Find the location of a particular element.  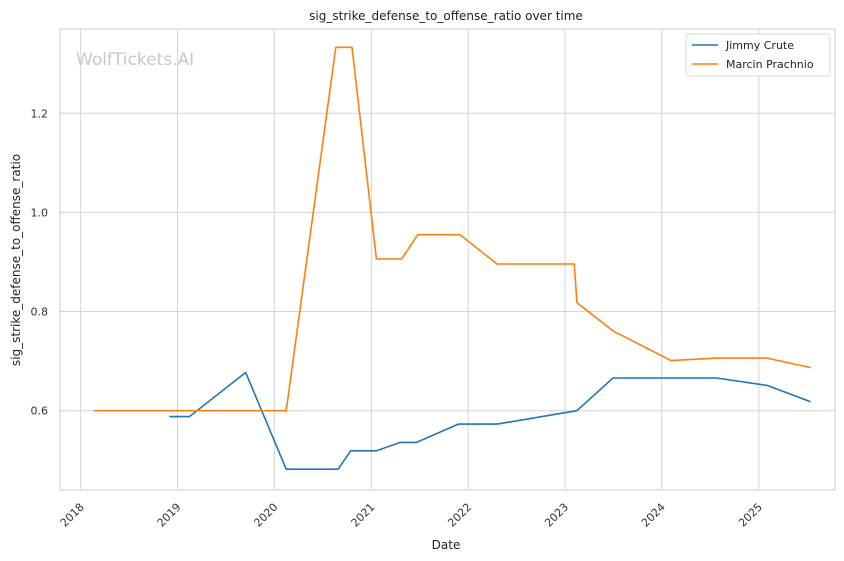

legend-box is located at coordinates (758, 55).